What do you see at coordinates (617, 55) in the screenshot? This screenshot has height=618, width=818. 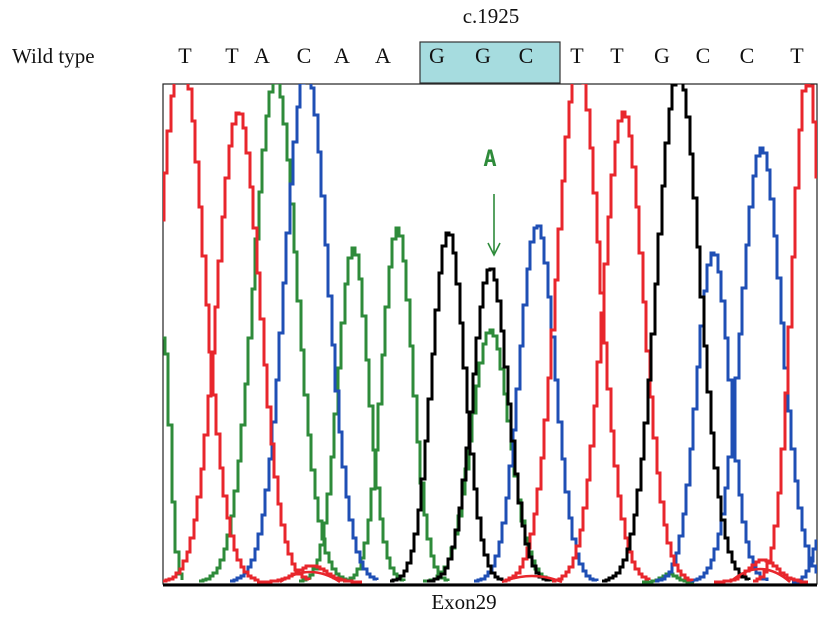 I see `base-call-10: T` at bounding box center [617, 55].